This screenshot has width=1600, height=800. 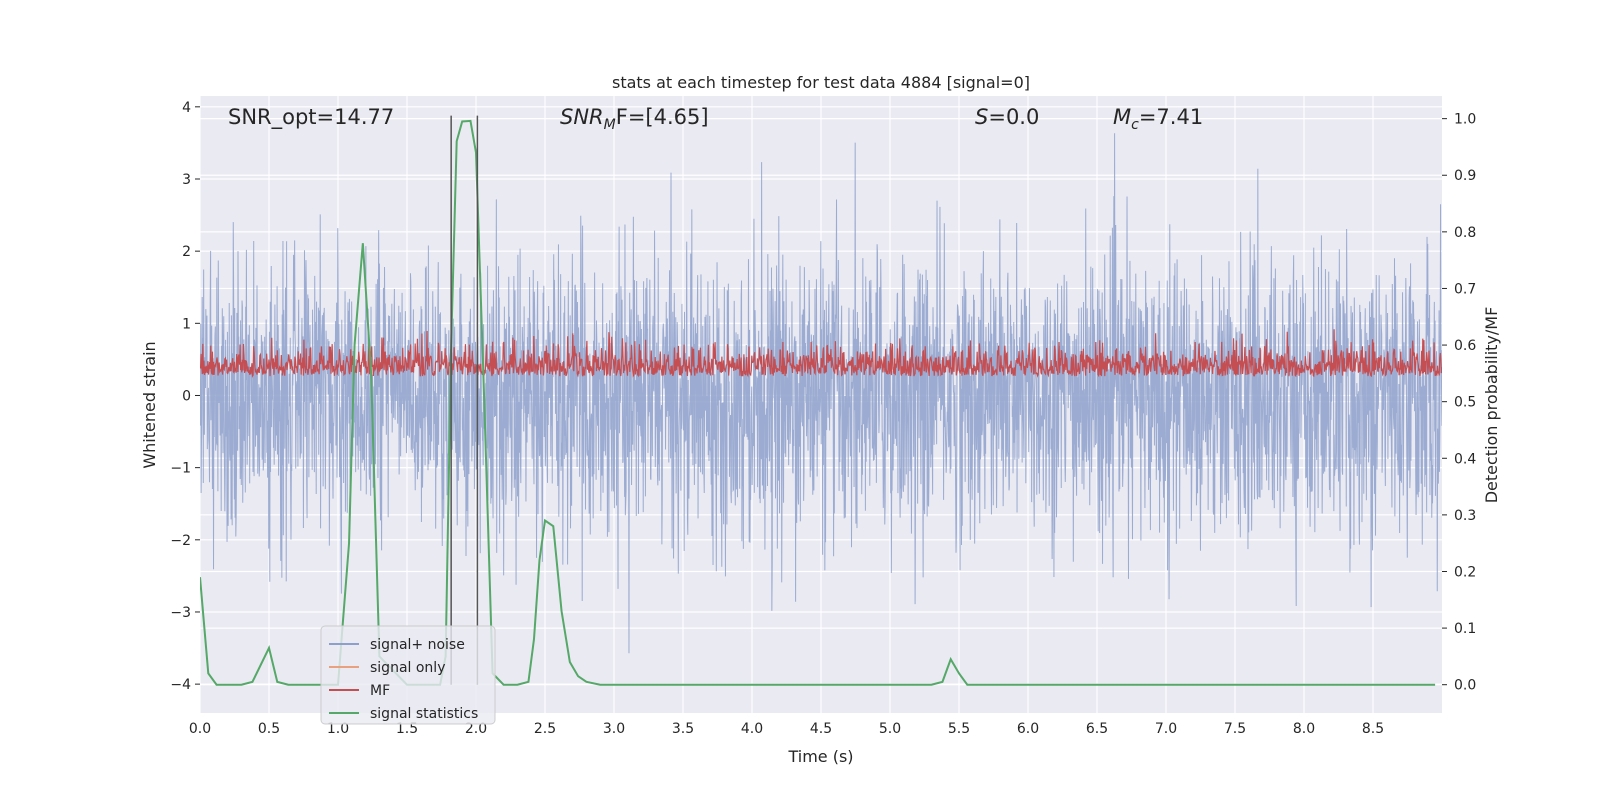 What do you see at coordinates (407, 729) in the screenshot?
I see `x-tick-label: 1.5` at bounding box center [407, 729].